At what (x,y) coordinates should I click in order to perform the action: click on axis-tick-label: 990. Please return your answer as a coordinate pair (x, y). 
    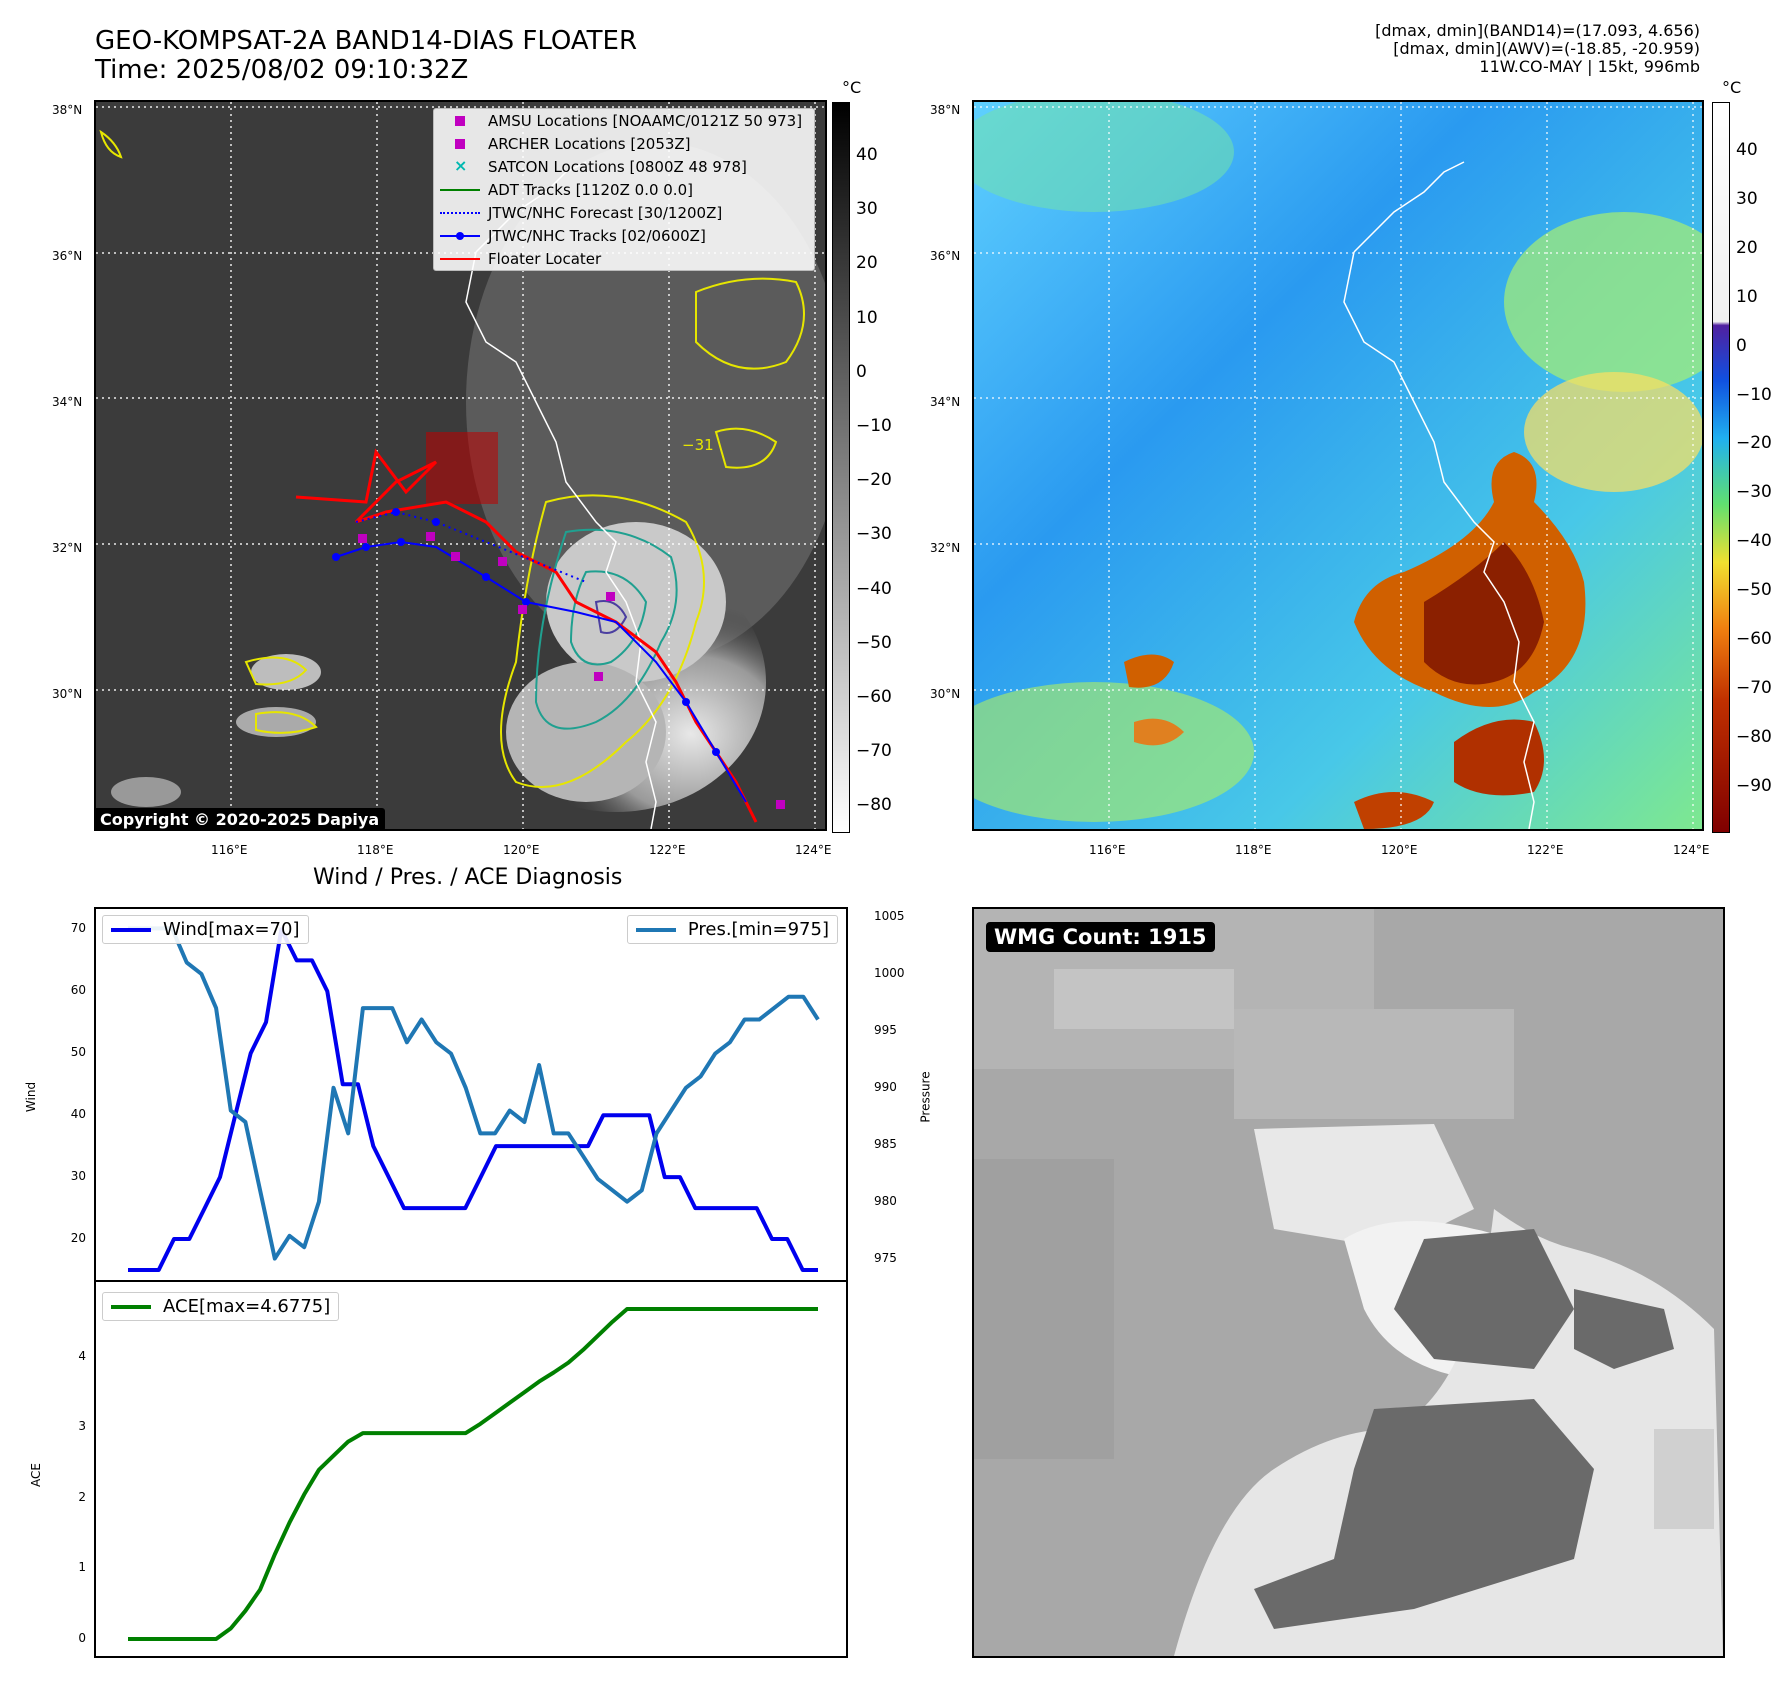
    Looking at the image, I should click on (885, 1086).